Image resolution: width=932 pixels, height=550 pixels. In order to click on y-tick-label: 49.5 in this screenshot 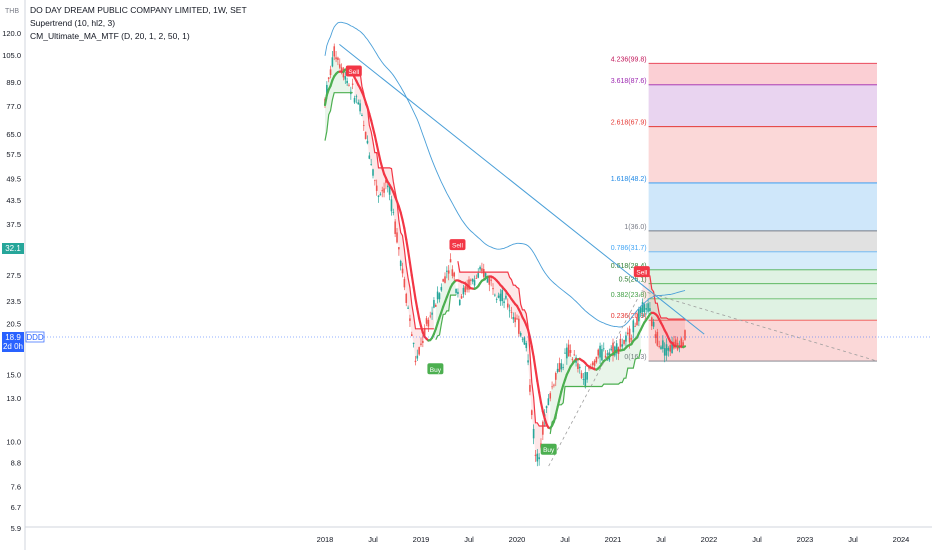, I will do `click(13, 179)`.